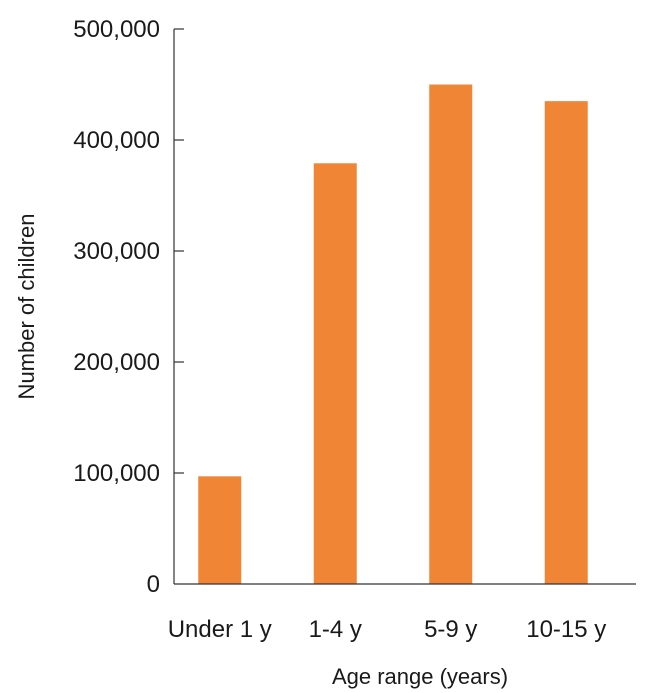 This screenshot has width=646, height=693. I want to click on y-tick-label: 100,000, so click(116, 473).